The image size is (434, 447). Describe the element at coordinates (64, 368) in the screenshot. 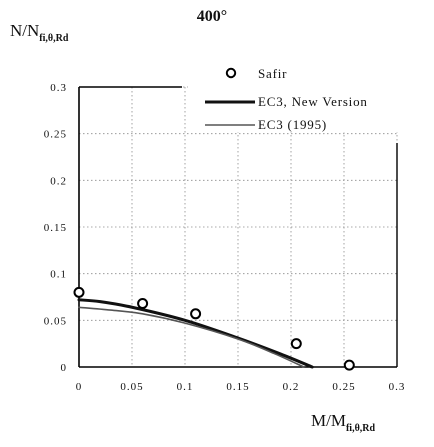

I see `y-tick-label: 0` at that location.